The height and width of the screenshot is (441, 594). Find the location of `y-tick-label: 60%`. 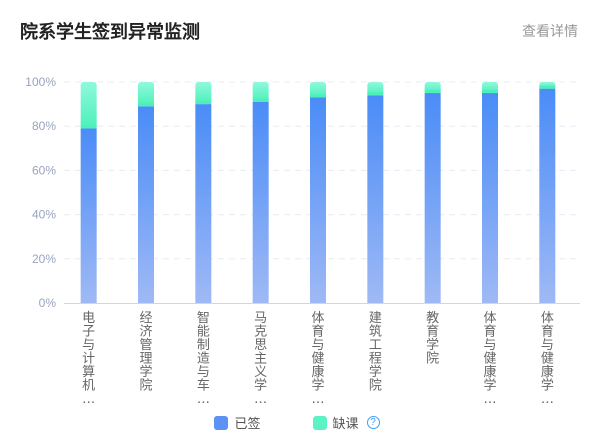

y-tick-label: 60% is located at coordinates (44, 170).